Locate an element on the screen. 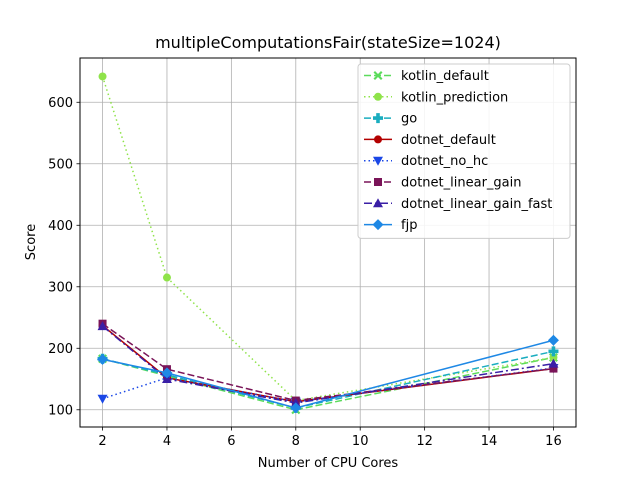 The width and height of the screenshot is (640, 480). x-tick-label: 6 is located at coordinates (231, 441).